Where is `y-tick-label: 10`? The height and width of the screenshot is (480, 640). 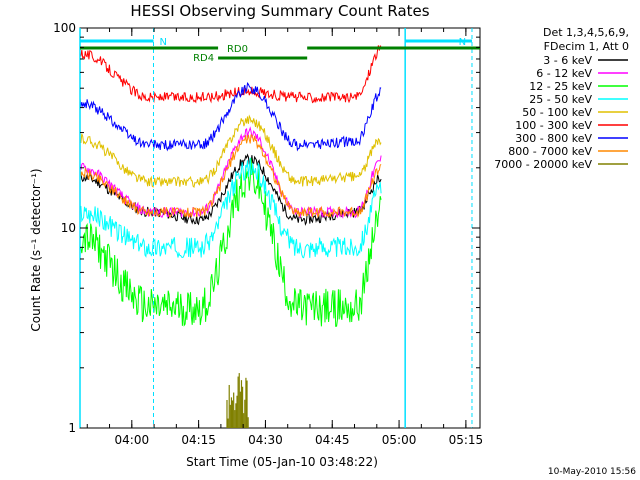 y-tick-label: 10 is located at coordinates (68, 228).